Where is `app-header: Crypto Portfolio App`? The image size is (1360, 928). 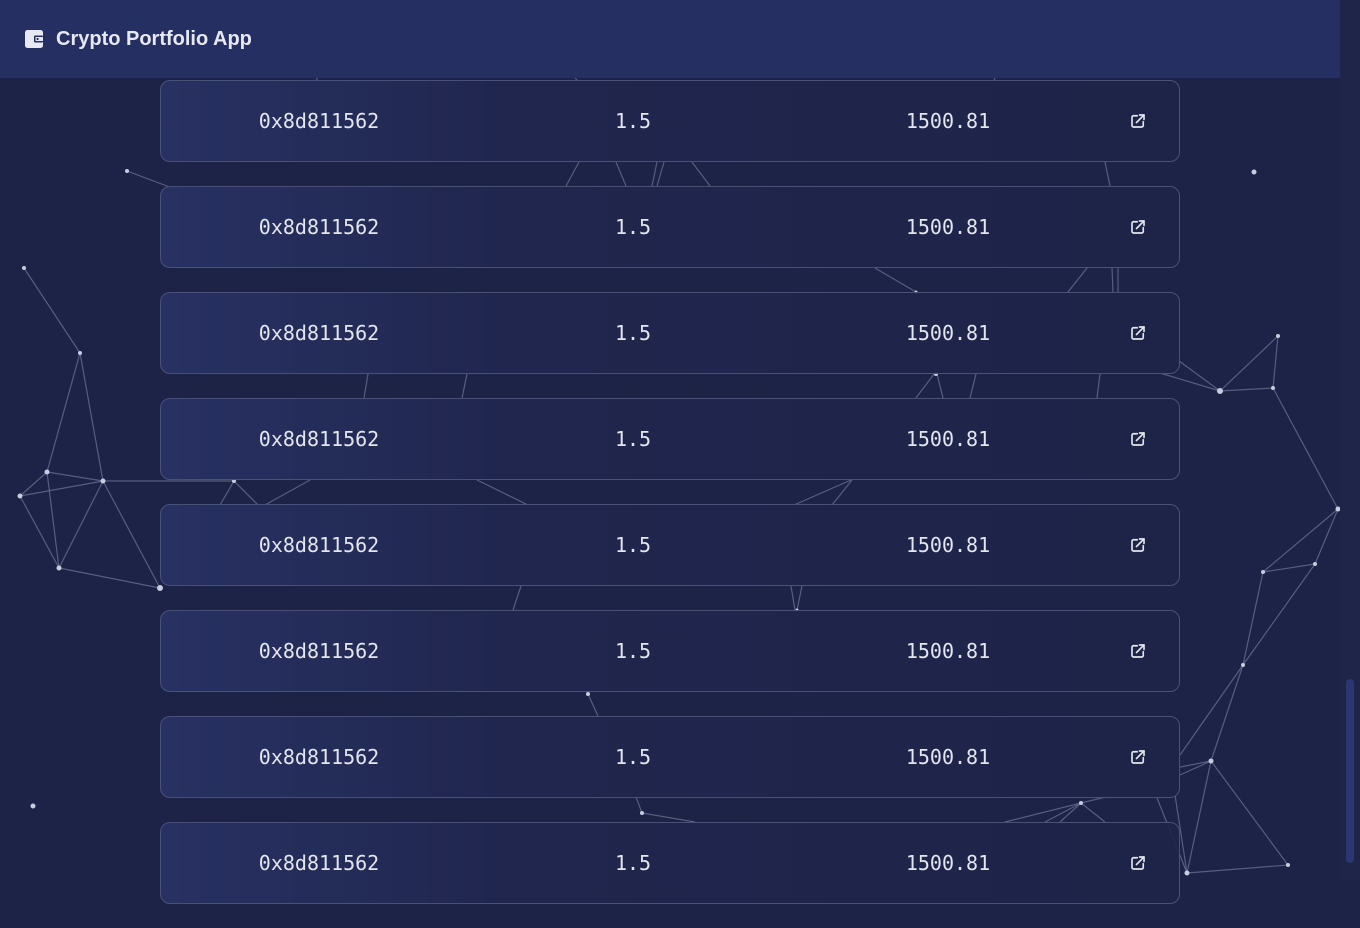 app-header: Crypto Portfolio App is located at coordinates (670, 39).